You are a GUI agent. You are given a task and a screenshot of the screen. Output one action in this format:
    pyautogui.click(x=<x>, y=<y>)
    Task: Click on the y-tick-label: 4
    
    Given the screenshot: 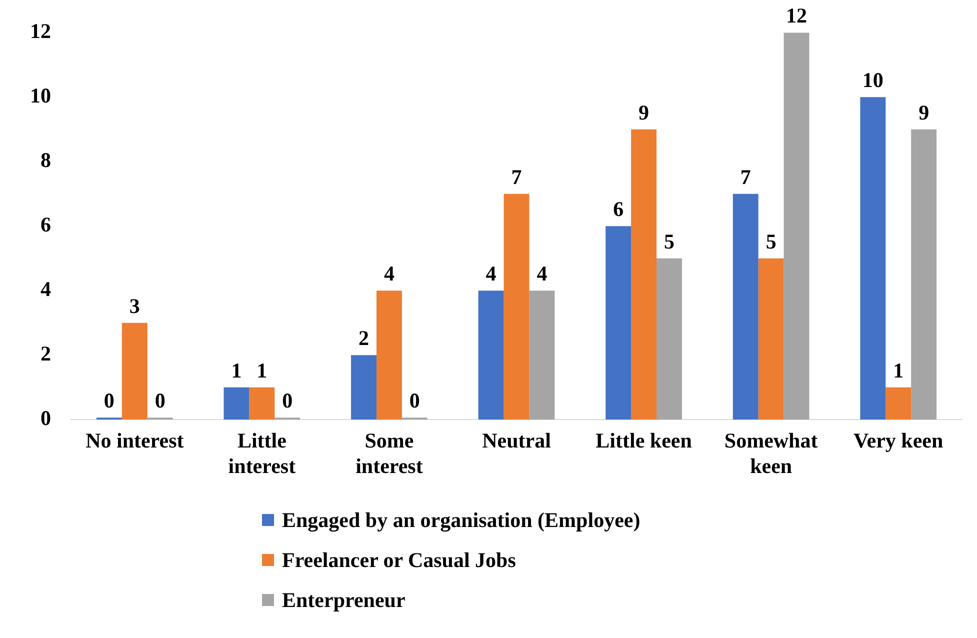 What is the action you would take?
    pyautogui.click(x=46, y=289)
    